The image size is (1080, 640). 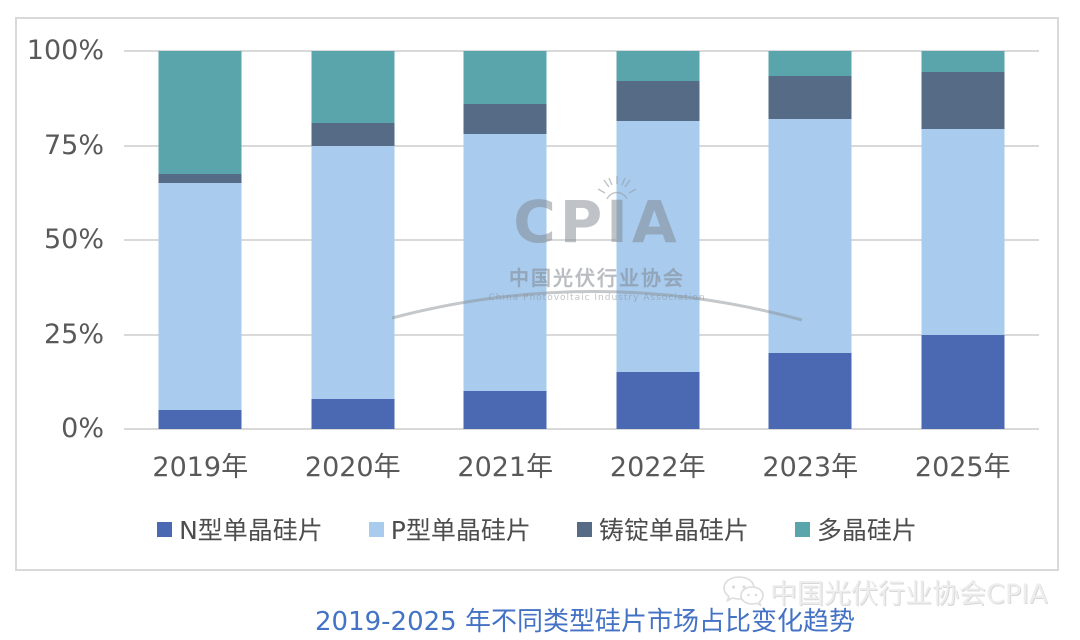 What do you see at coordinates (460, 530) in the screenshot?
I see `legend-label-P型单晶硅片: P型单晶硅片` at bounding box center [460, 530].